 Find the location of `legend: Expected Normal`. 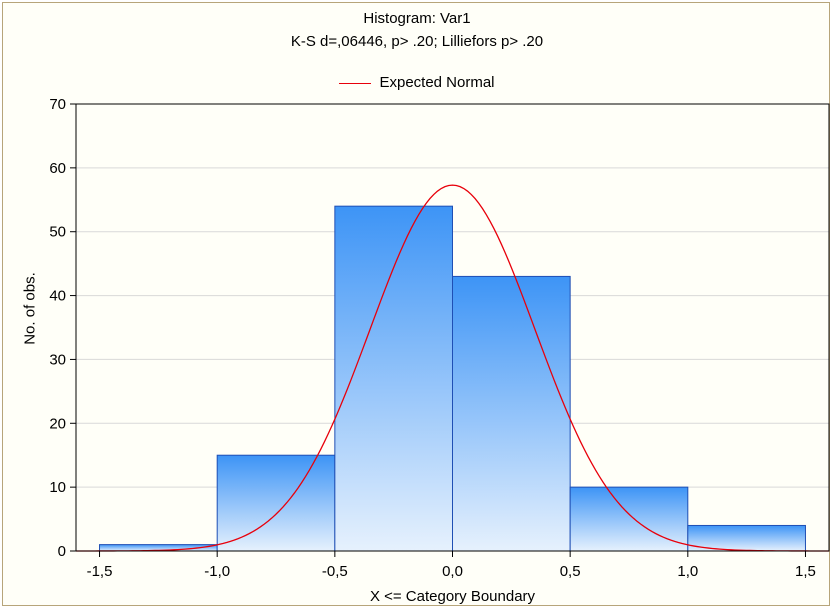

legend: Expected Normal is located at coordinates (417, 82).